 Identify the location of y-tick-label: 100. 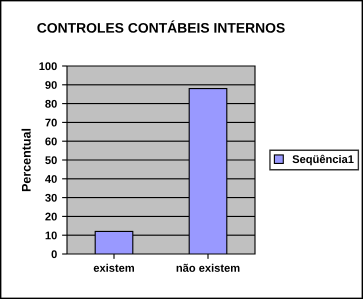
(48, 66).